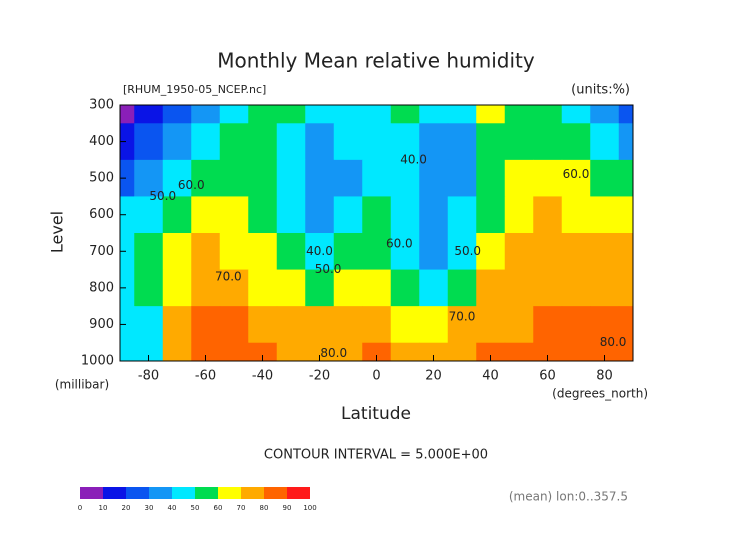 This screenshot has width=752, height=536. What do you see at coordinates (433, 376) in the screenshot?
I see `x-tick-label: 20` at bounding box center [433, 376].